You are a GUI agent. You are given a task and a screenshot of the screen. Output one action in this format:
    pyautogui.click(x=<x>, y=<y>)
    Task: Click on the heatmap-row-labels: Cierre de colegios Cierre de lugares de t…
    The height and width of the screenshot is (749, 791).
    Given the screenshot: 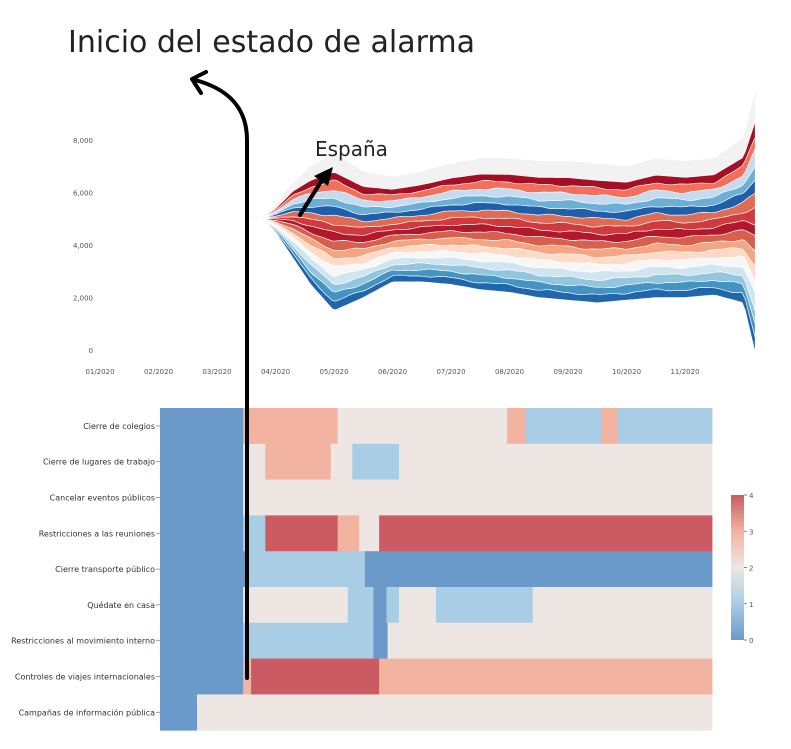 What is the action you would take?
    pyautogui.click(x=85, y=569)
    